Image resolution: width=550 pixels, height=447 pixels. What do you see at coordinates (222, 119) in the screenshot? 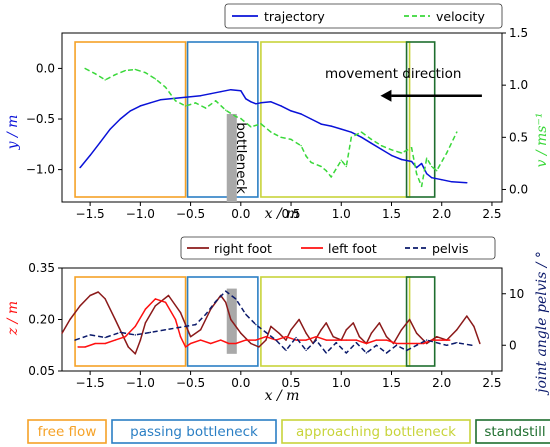
I see `phase-box-passing-bottleneck` at bounding box center [222, 119].